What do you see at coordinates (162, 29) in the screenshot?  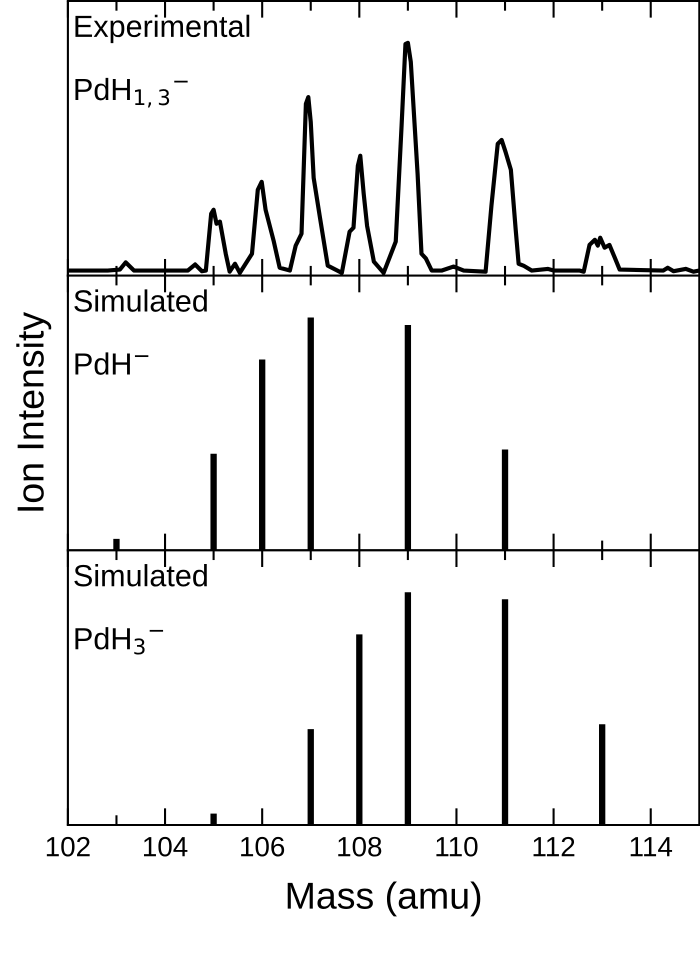 I see `chart-title: Experimental` at bounding box center [162, 29].